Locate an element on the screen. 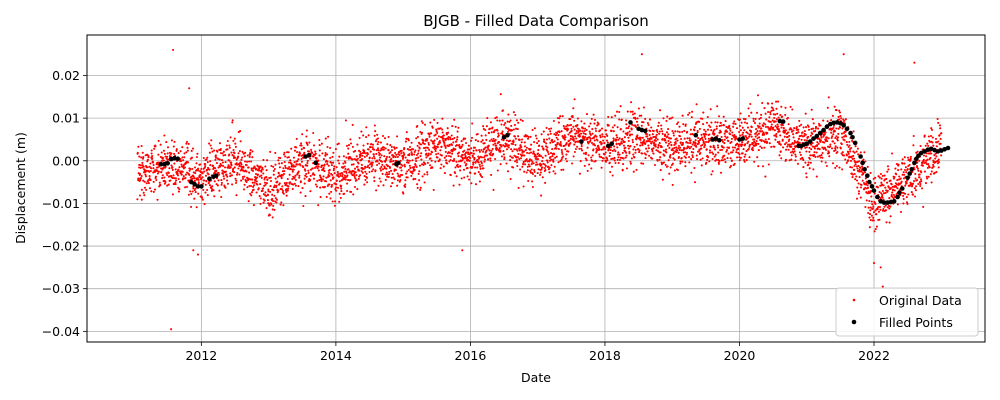 Image resolution: width=1000 pixels, height=400 pixels. legend-label-filled: Filled Points is located at coordinates (916, 322).